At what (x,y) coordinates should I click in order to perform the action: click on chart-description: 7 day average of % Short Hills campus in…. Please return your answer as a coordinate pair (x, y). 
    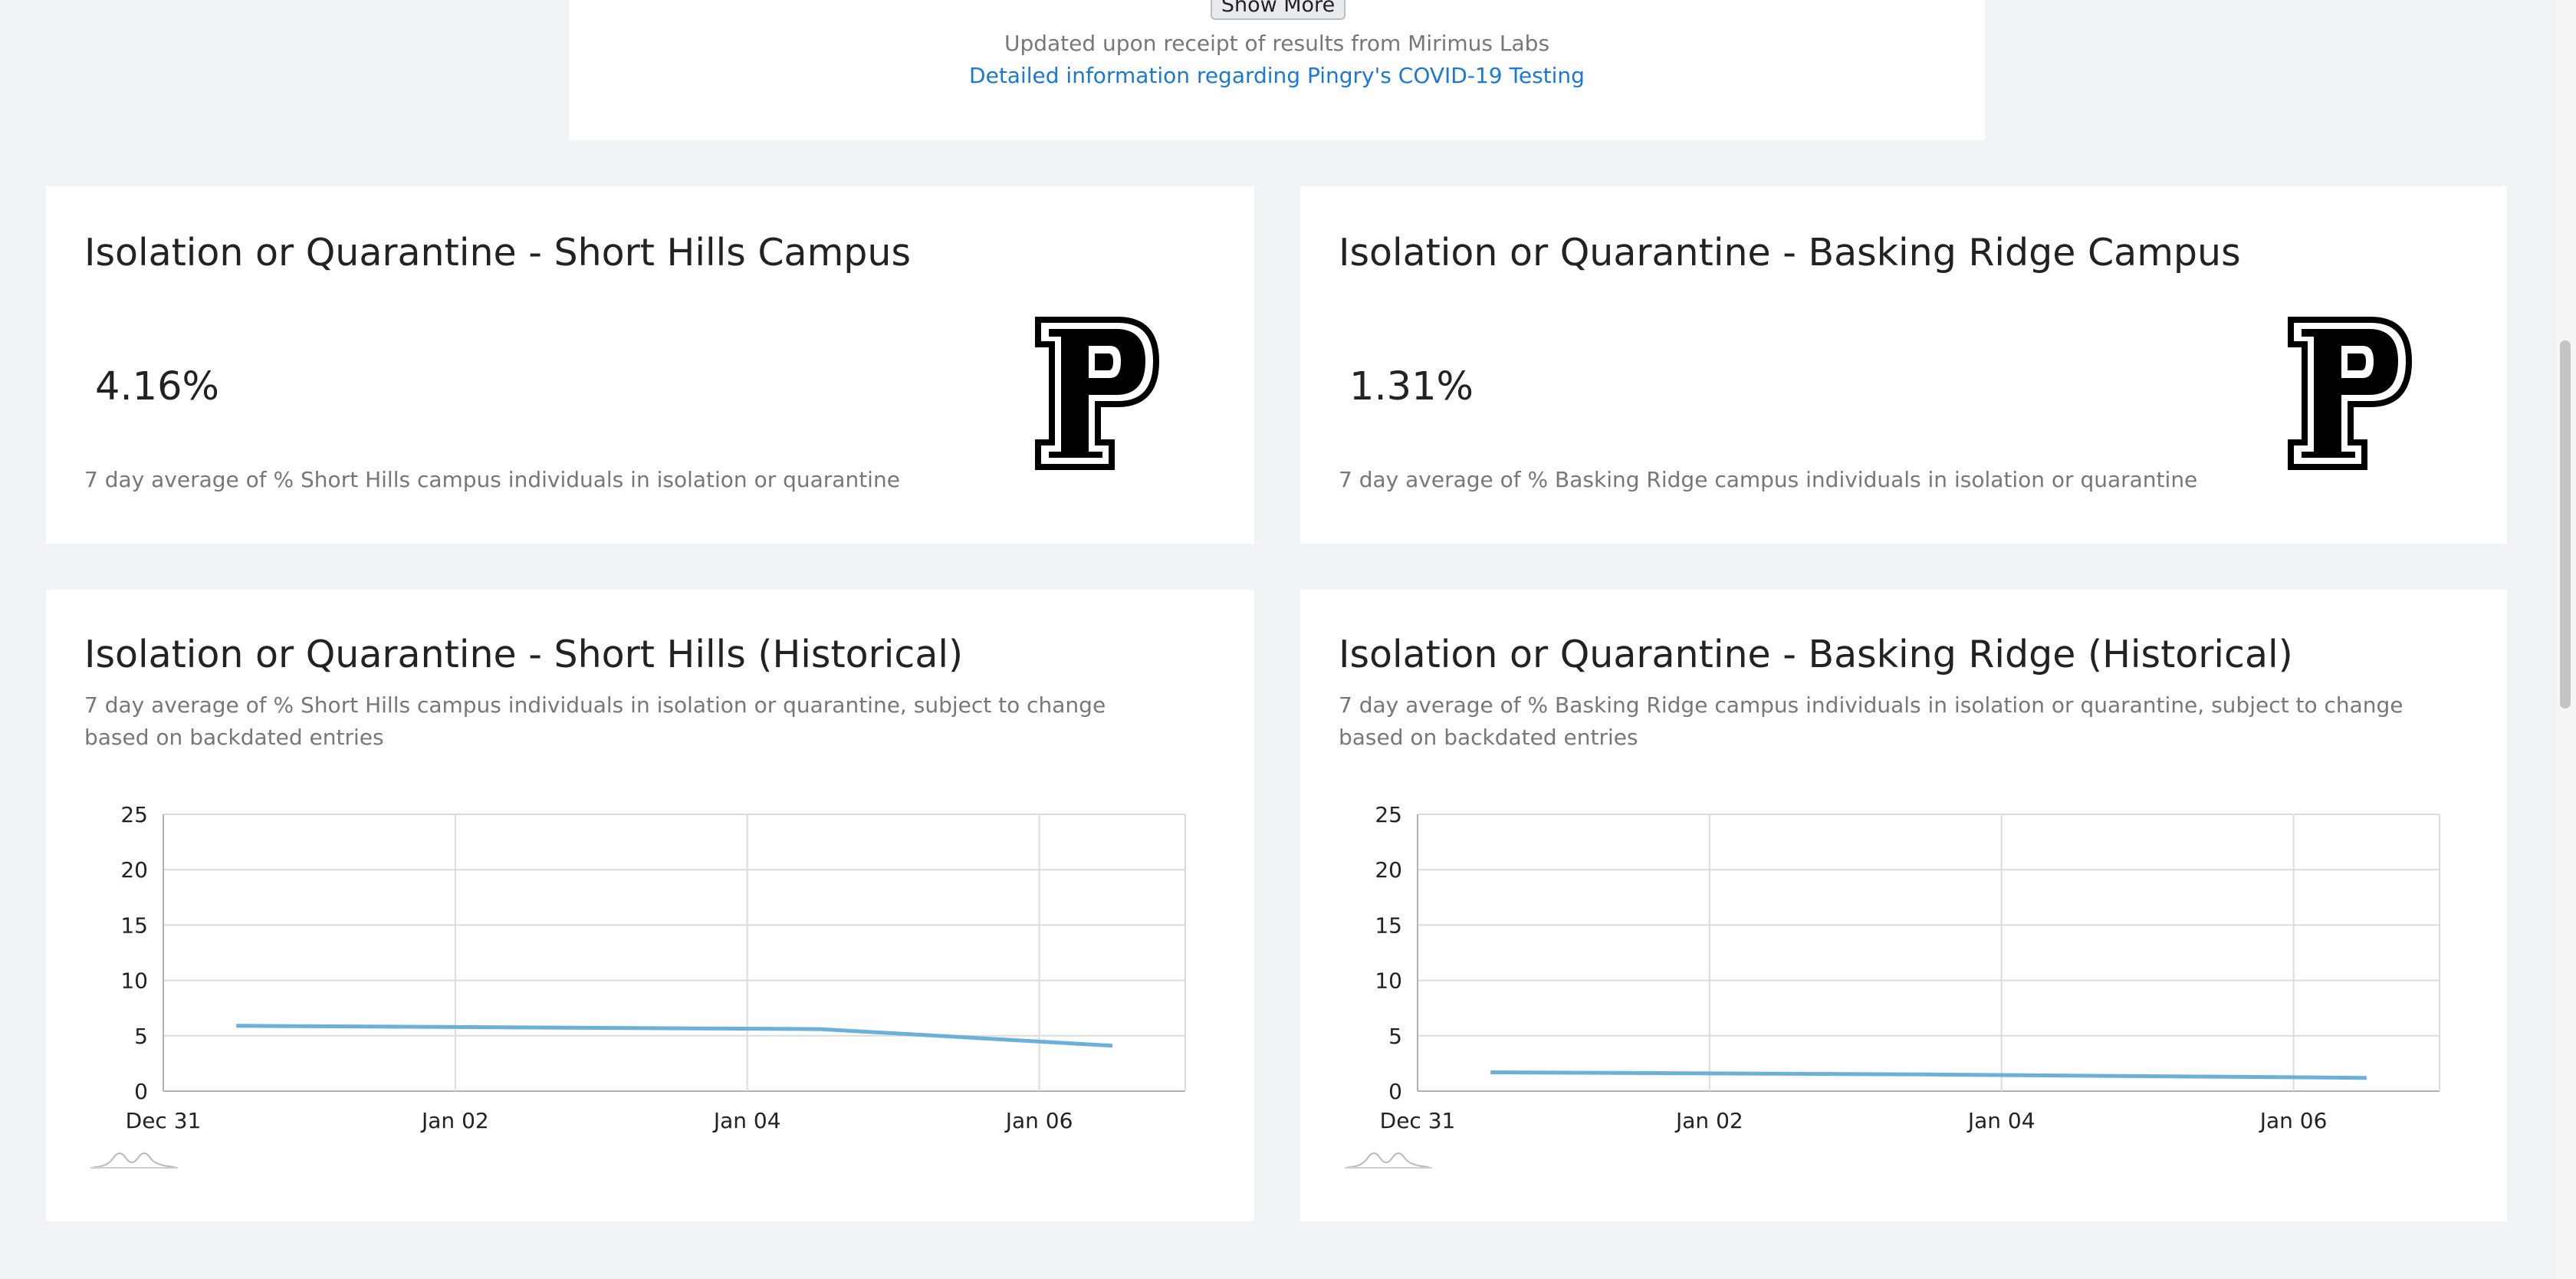
    Looking at the image, I should click on (595, 721).